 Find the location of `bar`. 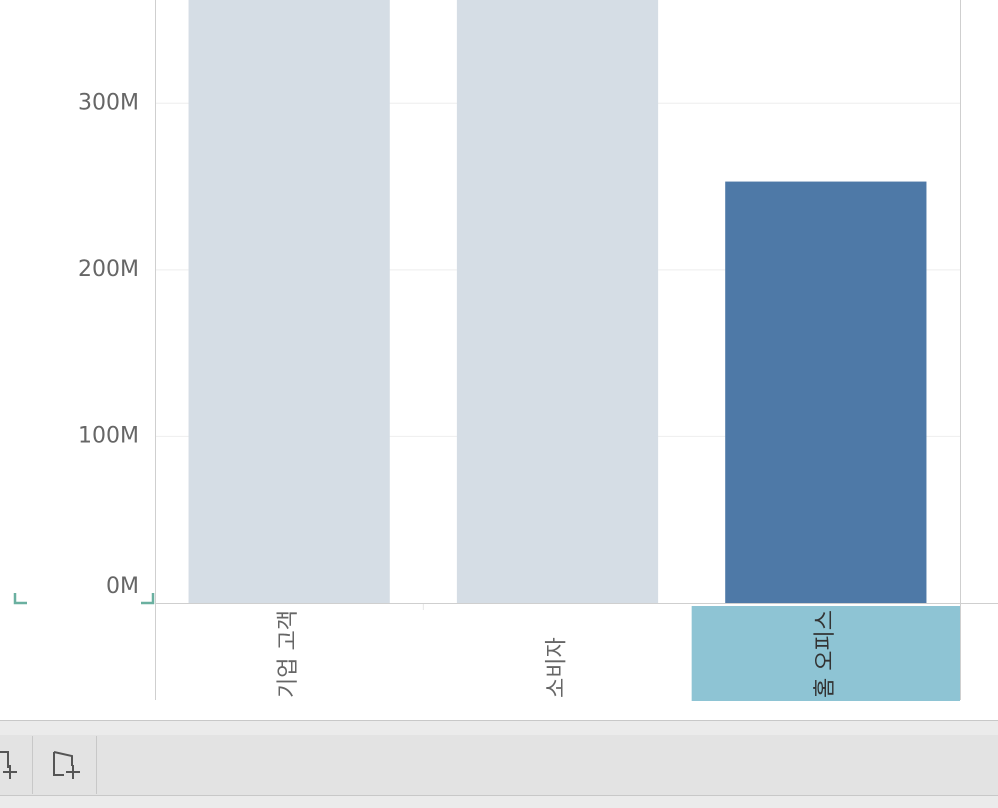

bar is located at coordinates (826, 392).